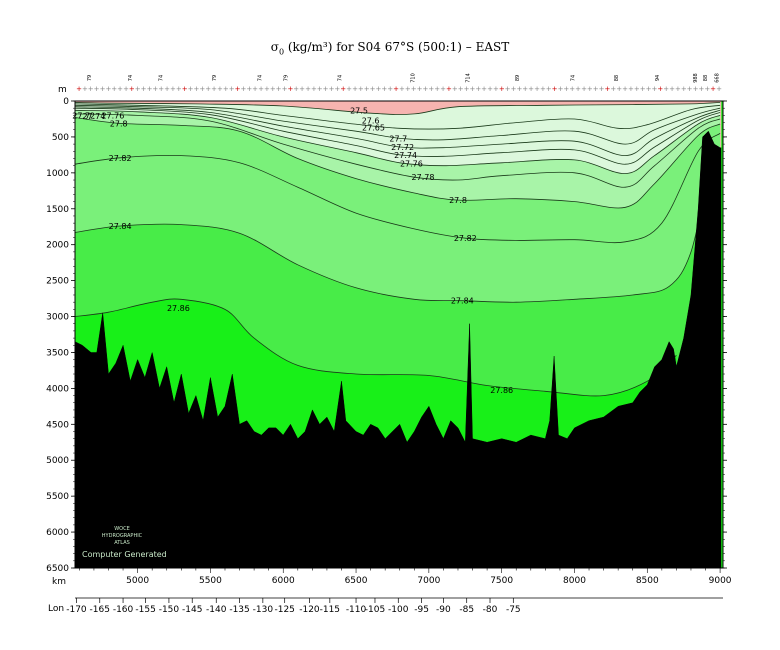 The width and height of the screenshot is (780, 650). Describe the element at coordinates (402, 147) in the screenshot. I see `contour-label-4: 27.72` at that location.